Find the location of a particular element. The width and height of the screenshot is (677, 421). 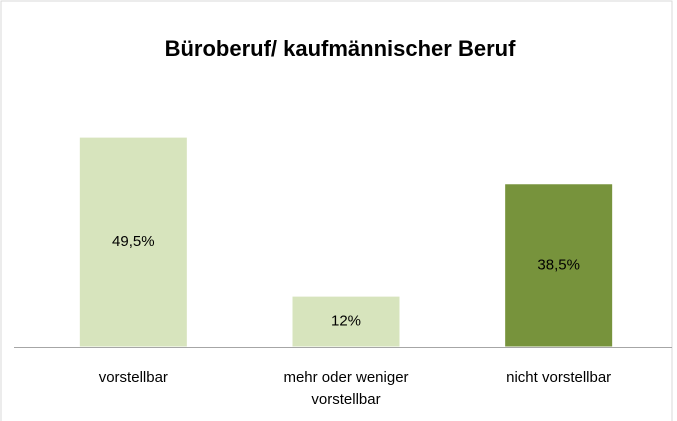

chart-title: Büroberuf/ kaufmännischer Beruf is located at coordinates (341, 48).